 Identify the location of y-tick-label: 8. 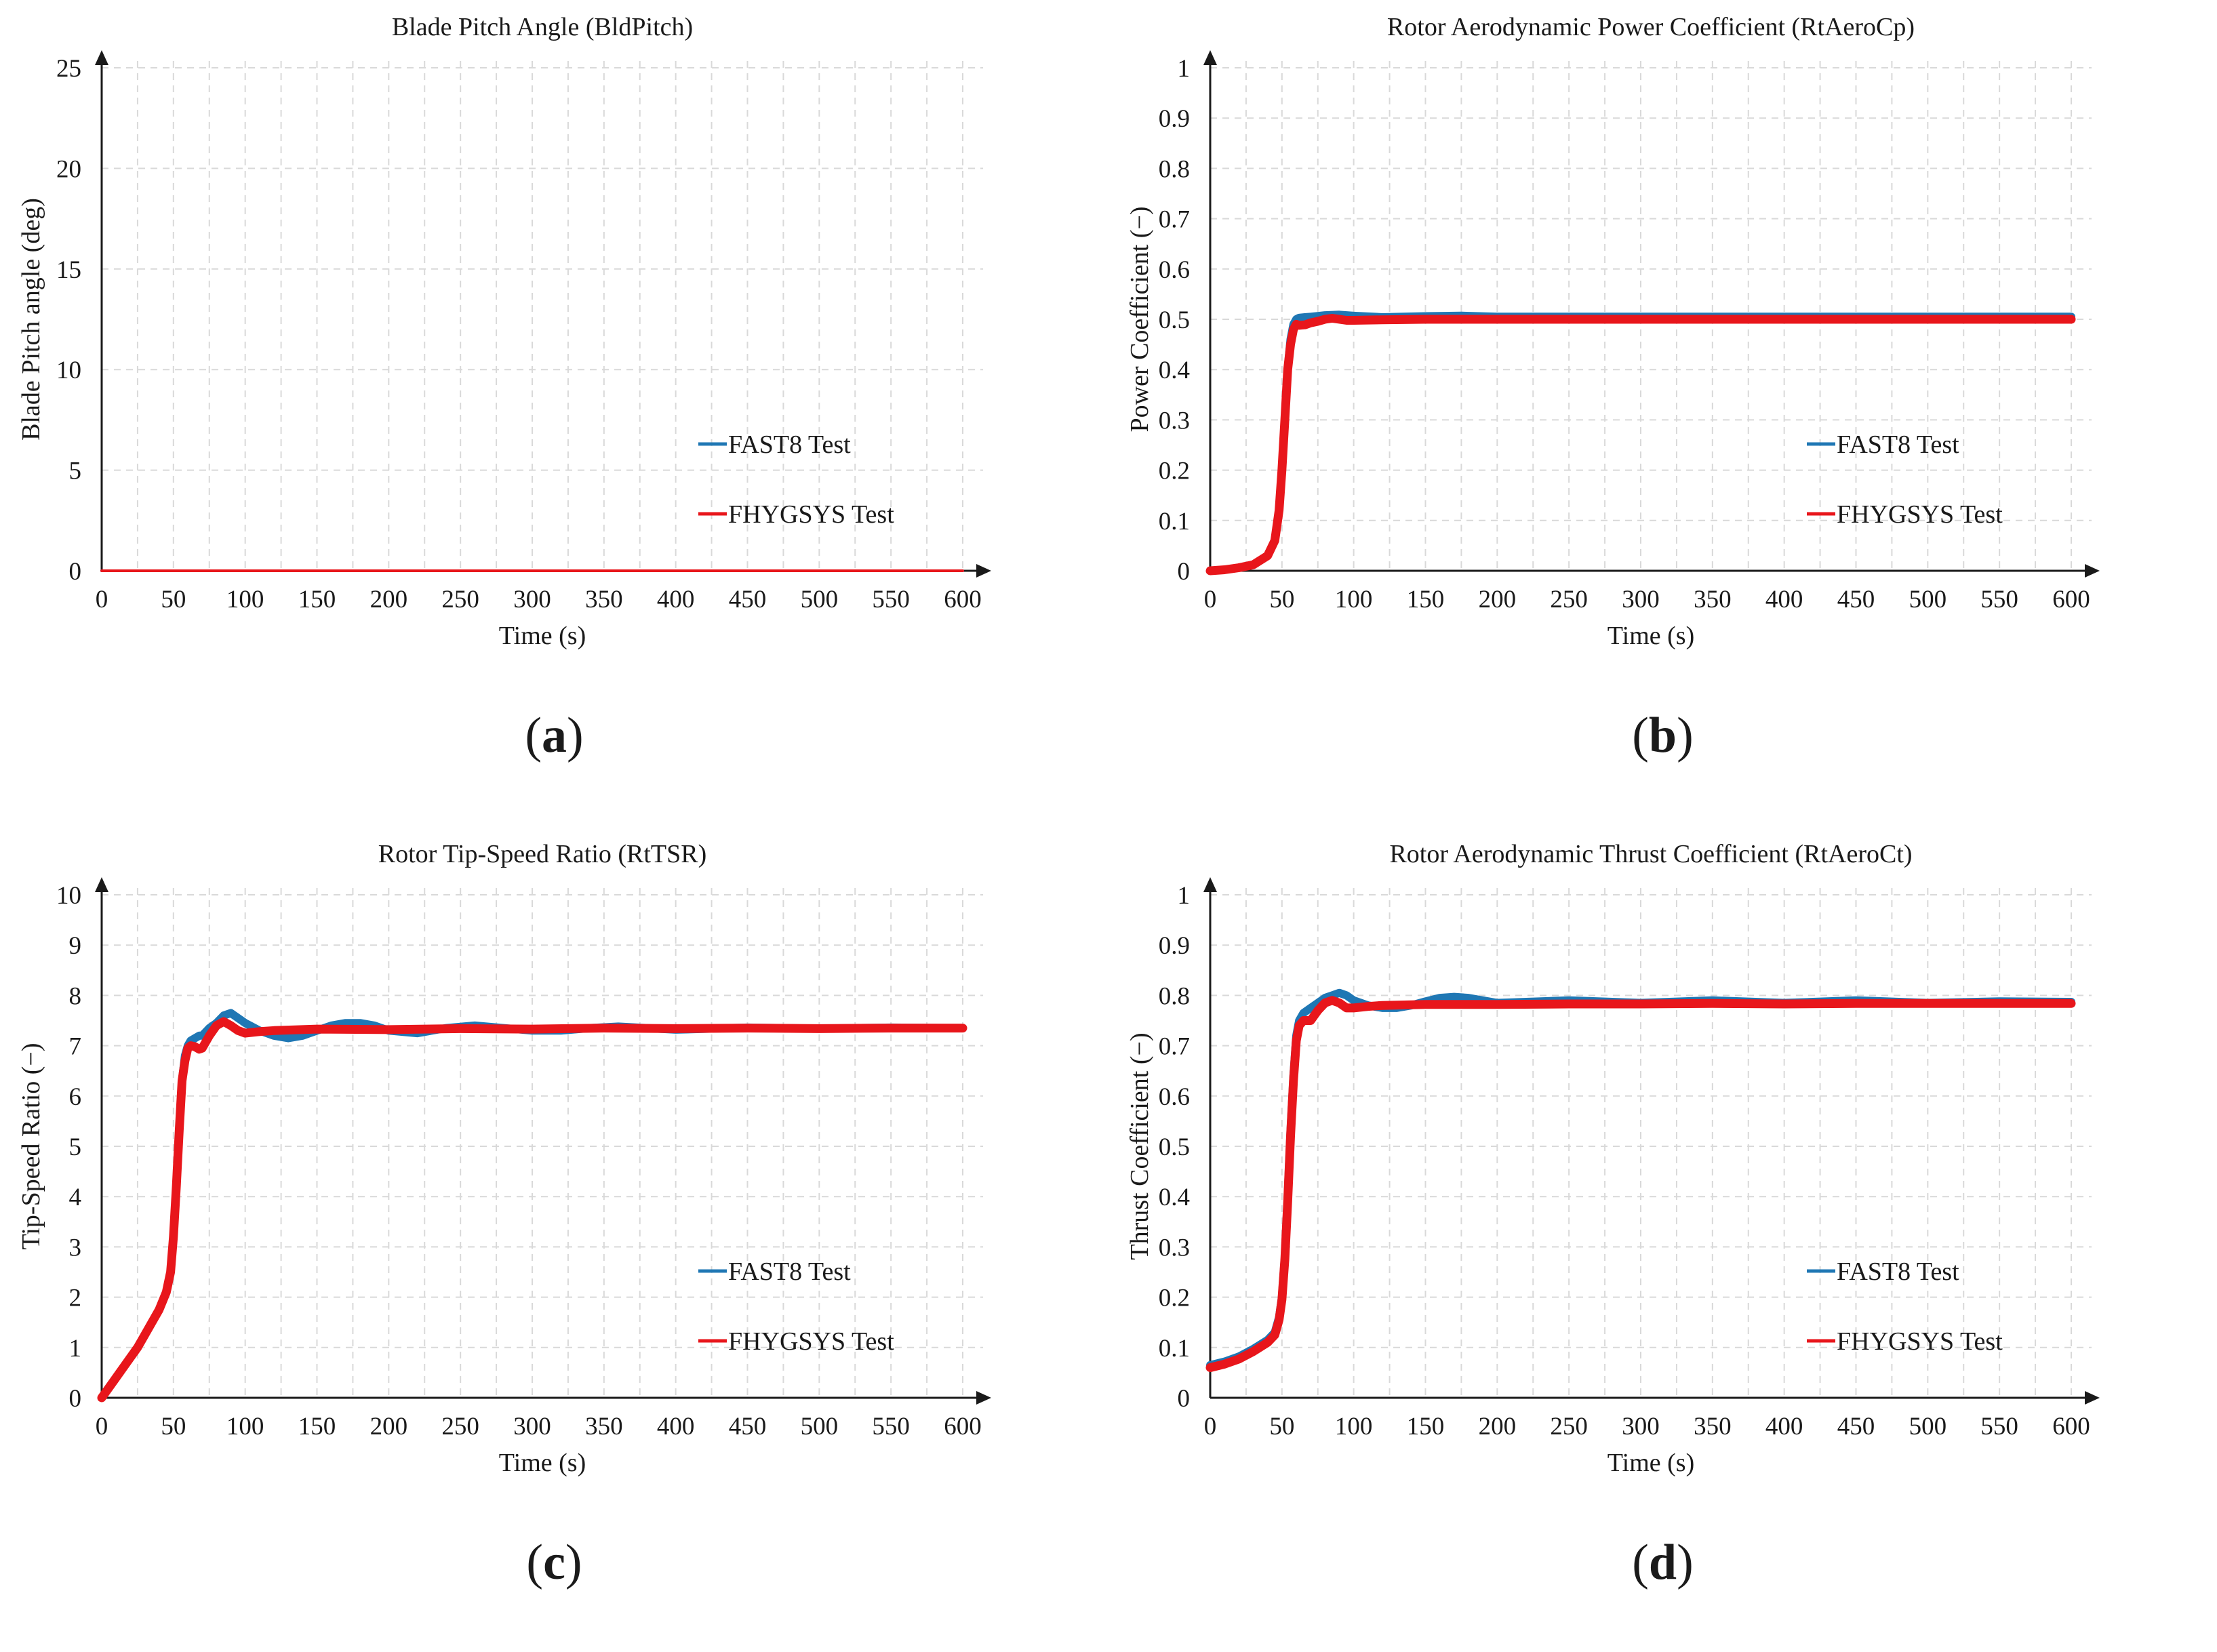
(75, 996).